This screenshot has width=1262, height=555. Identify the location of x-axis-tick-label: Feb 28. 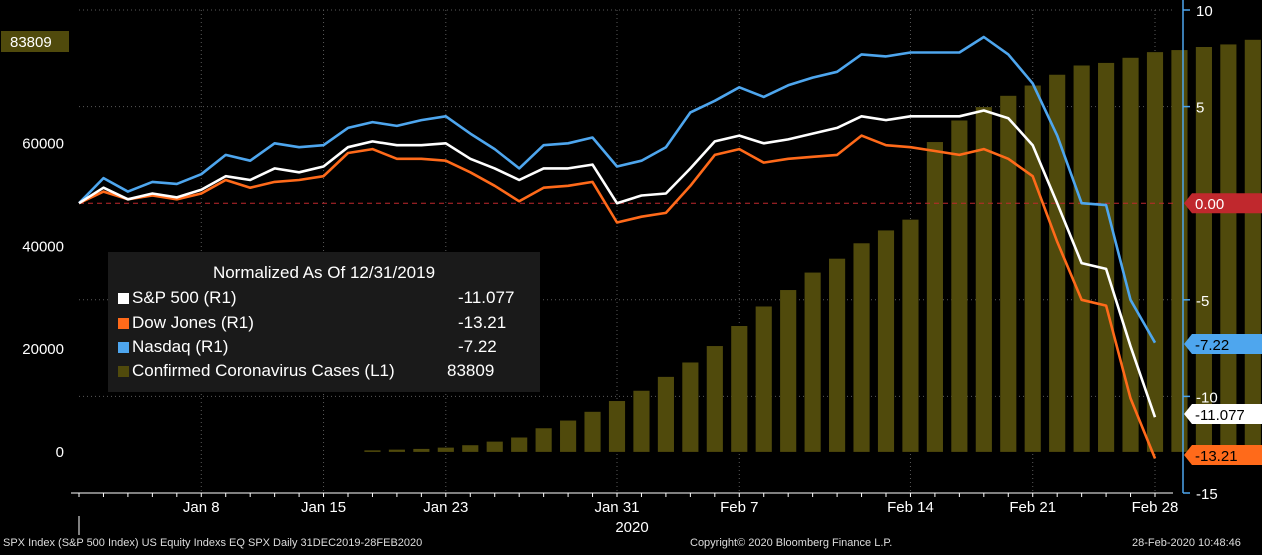
(1155, 507).